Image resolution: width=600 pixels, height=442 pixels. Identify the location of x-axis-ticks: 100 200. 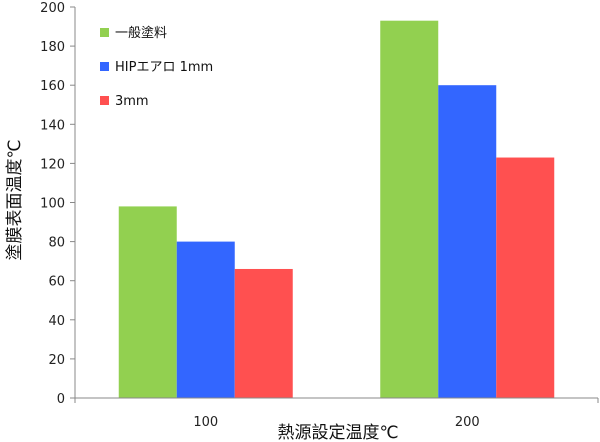
(336, 422).